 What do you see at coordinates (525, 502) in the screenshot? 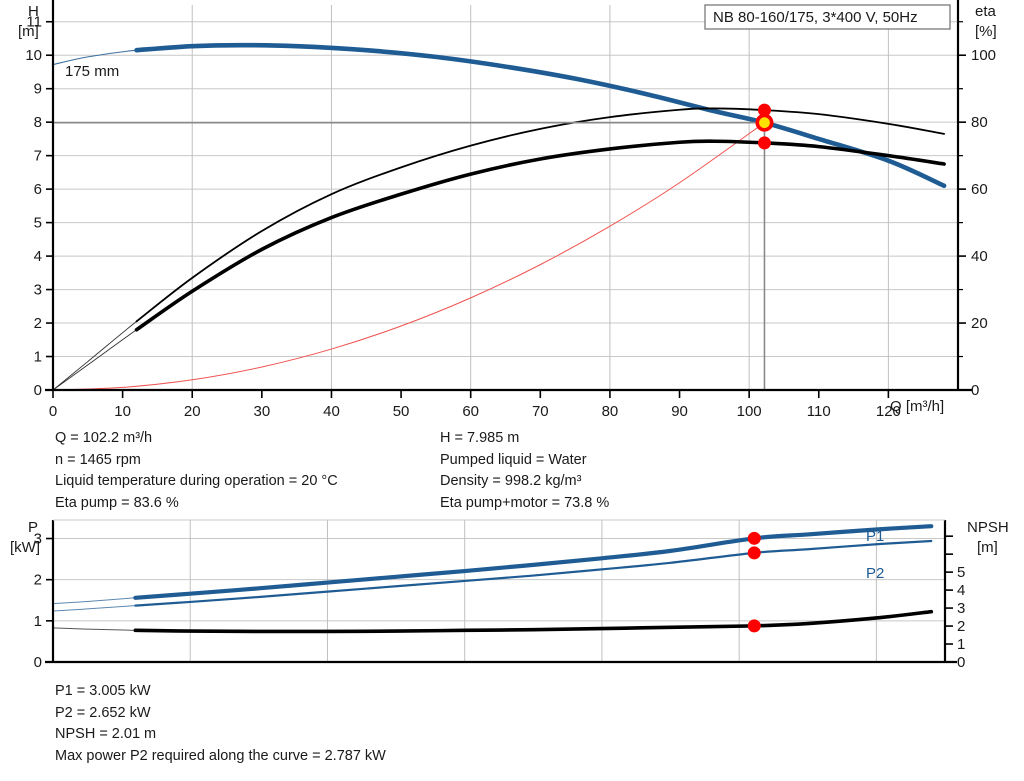
I see `info-eta-pump-motor: Eta pump+motor = 73.8 %` at bounding box center [525, 502].